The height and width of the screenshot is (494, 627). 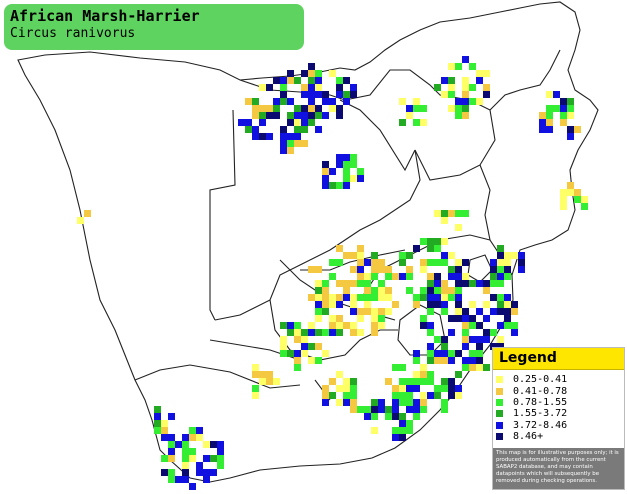 I want to click on species-title-box: African Marsh-Harrier Circus ranivorus, so click(x=154, y=27).